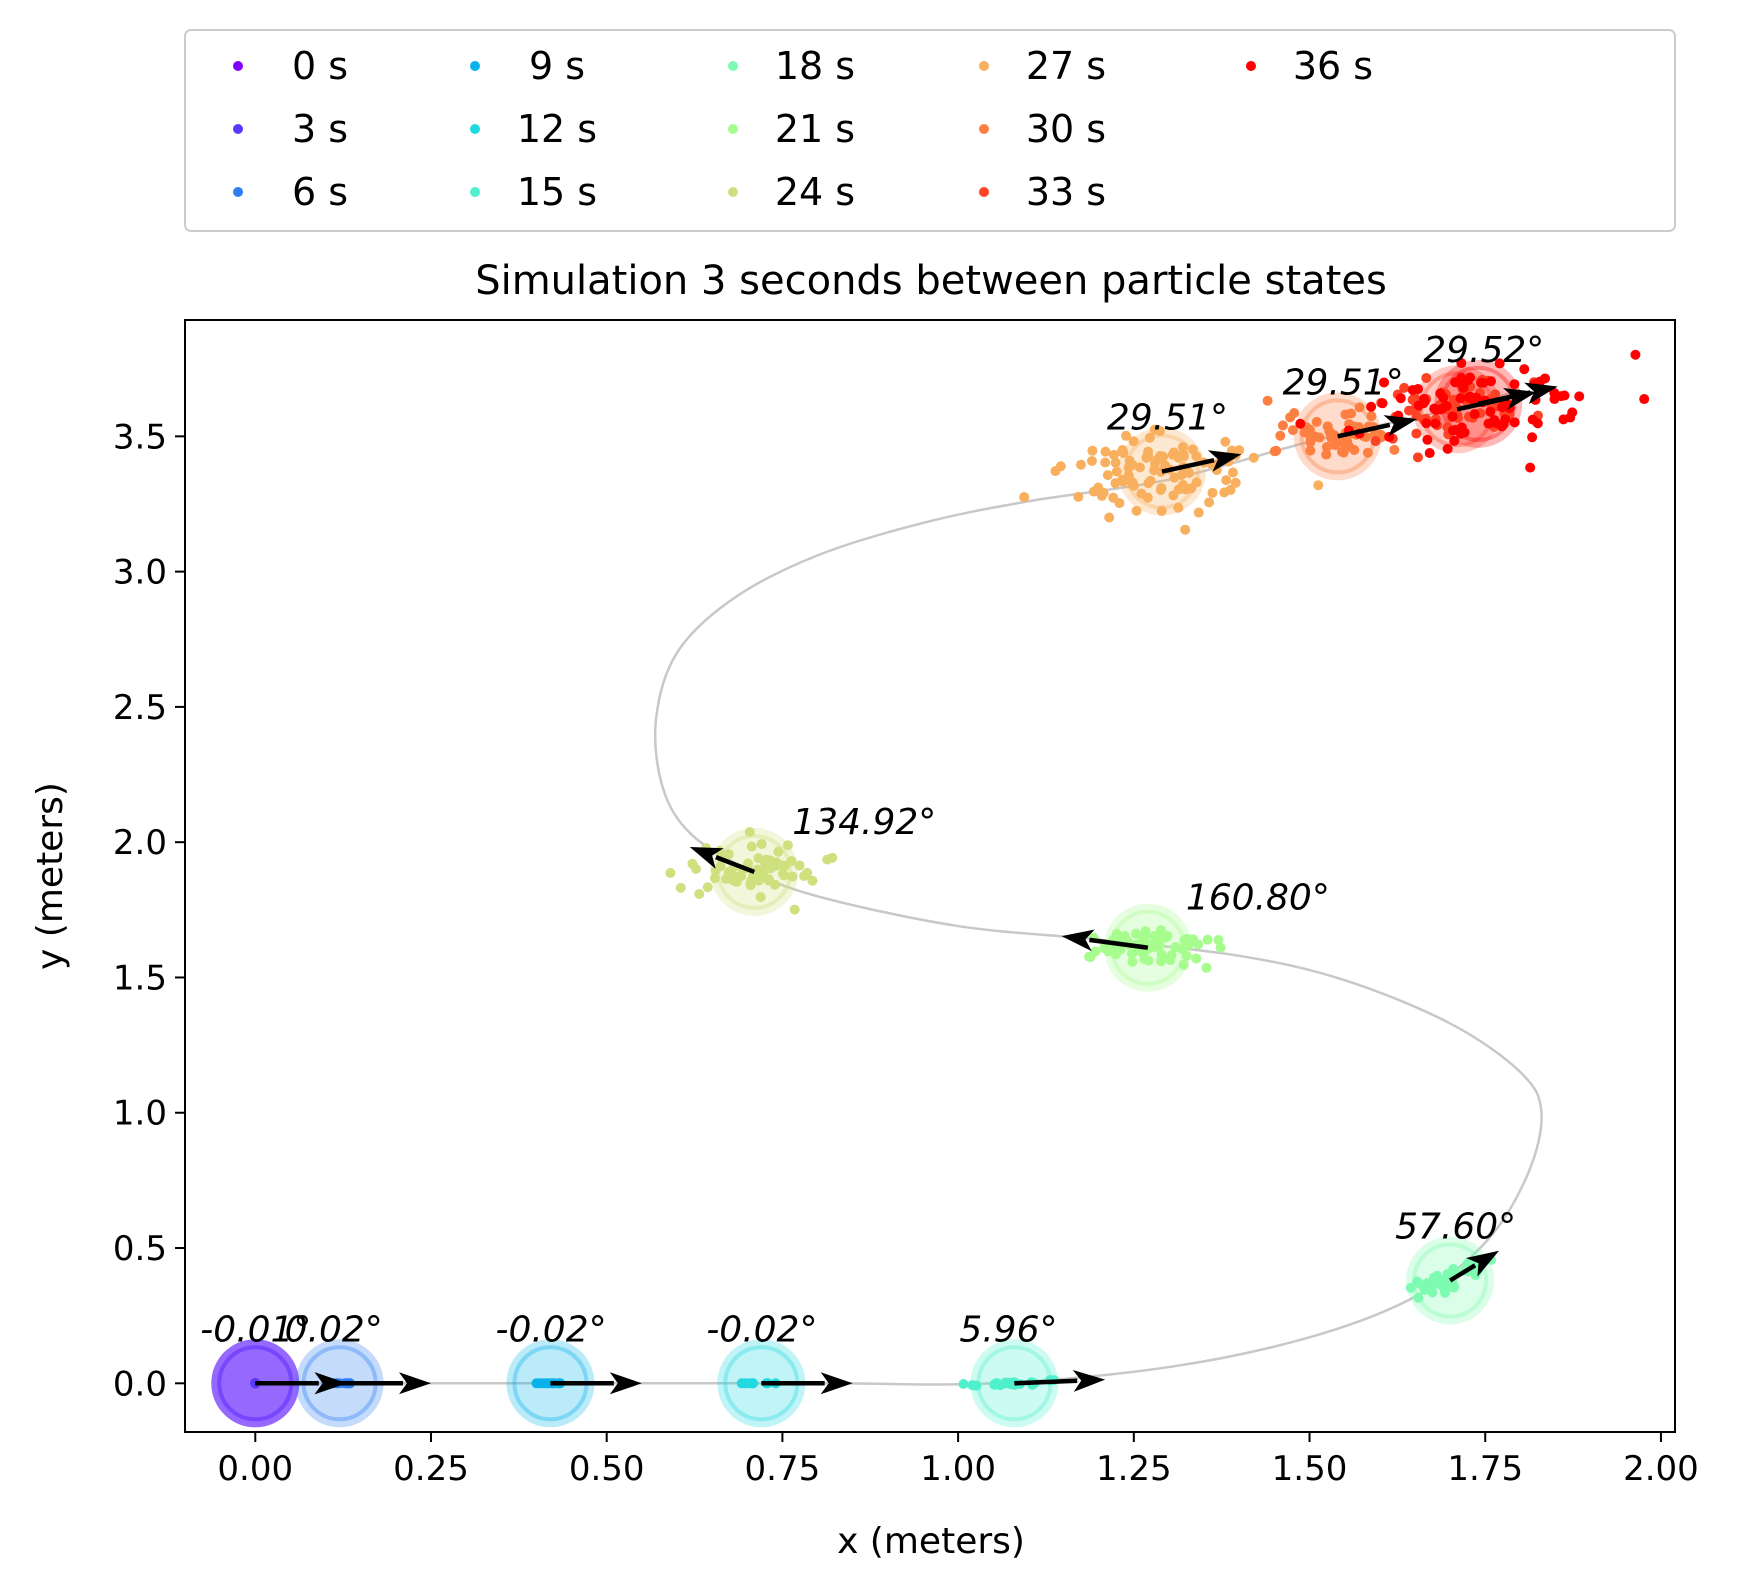  Describe the element at coordinates (1661, 1469) in the screenshot. I see `x-tick-label: 2.00` at that location.